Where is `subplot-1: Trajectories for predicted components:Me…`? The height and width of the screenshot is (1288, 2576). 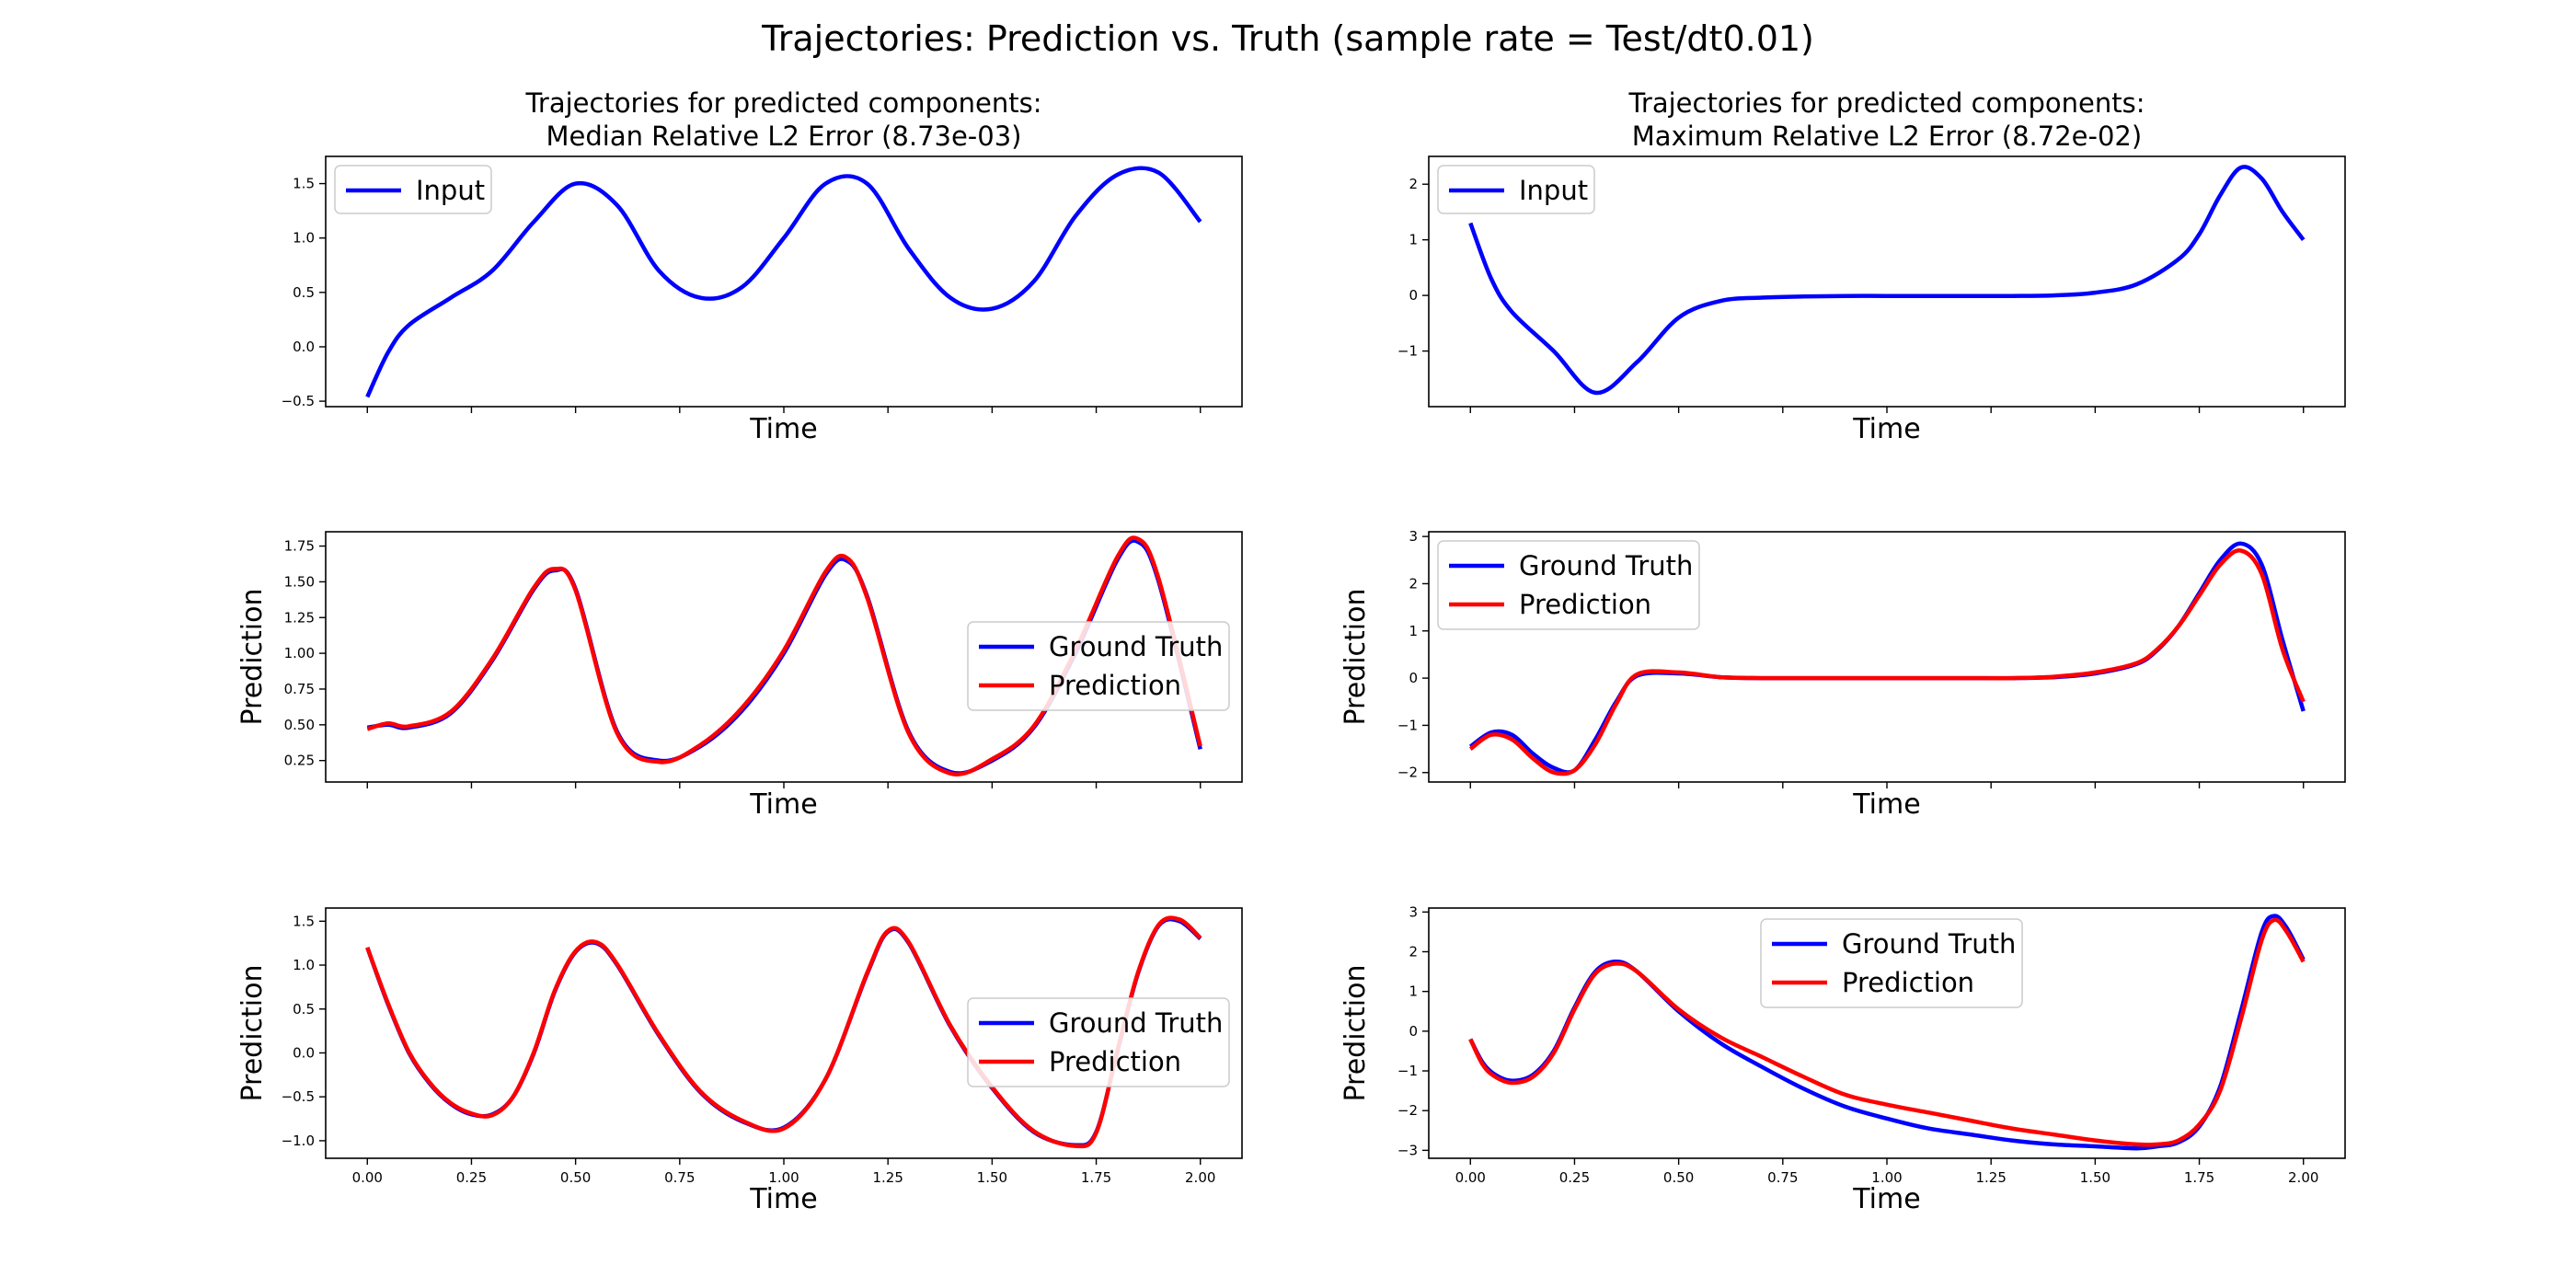 subplot-1: Trajectories for predicted components:Me… is located at coordinates (762, 266).